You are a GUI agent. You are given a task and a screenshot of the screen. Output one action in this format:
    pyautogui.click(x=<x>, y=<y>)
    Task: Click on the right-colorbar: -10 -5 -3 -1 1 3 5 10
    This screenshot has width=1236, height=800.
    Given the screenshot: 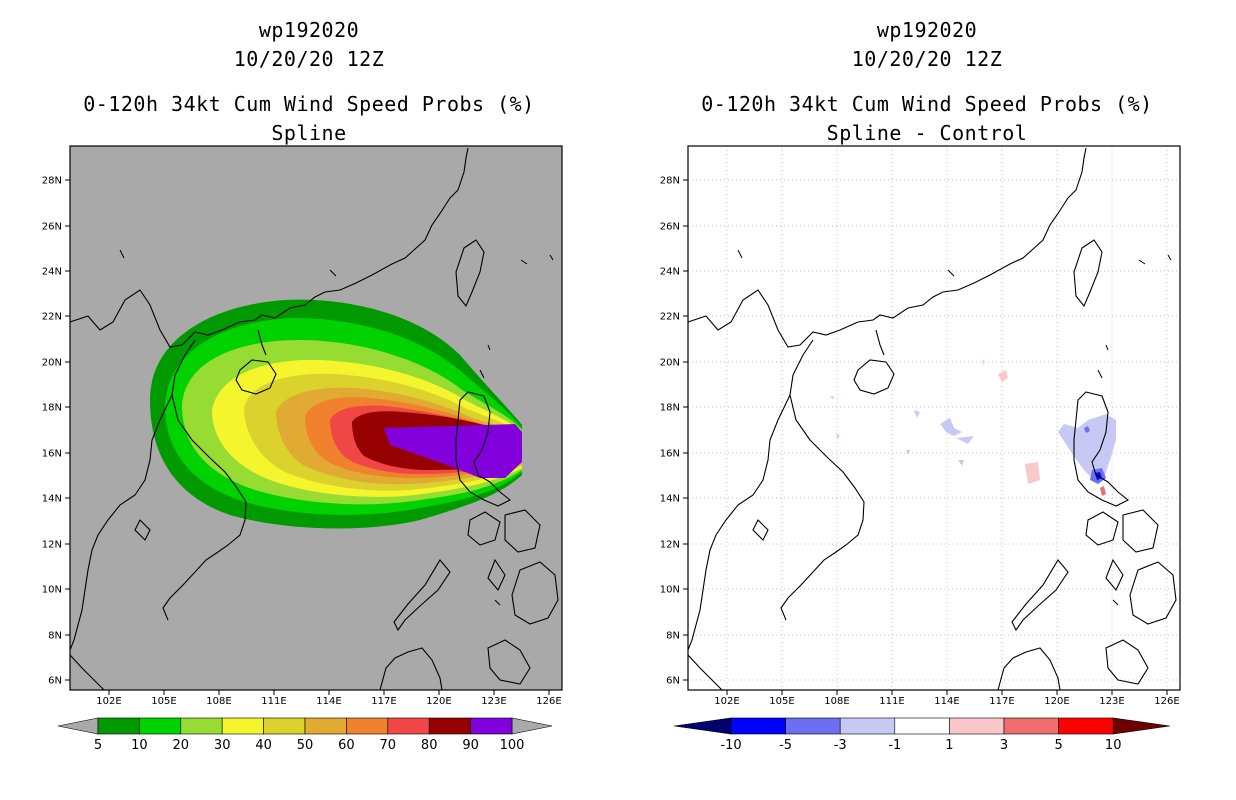 What is the action you would take?
    pyautogui.click(x=922, y=735)
    